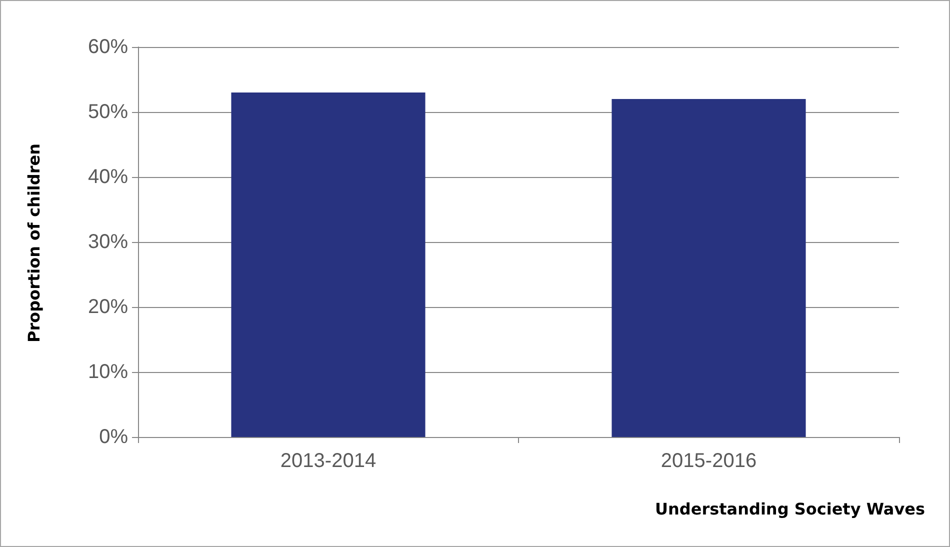 The height and width of the screenshot is (547, 950). I want to click on y-tick-label: 0%, so click(113, 437).